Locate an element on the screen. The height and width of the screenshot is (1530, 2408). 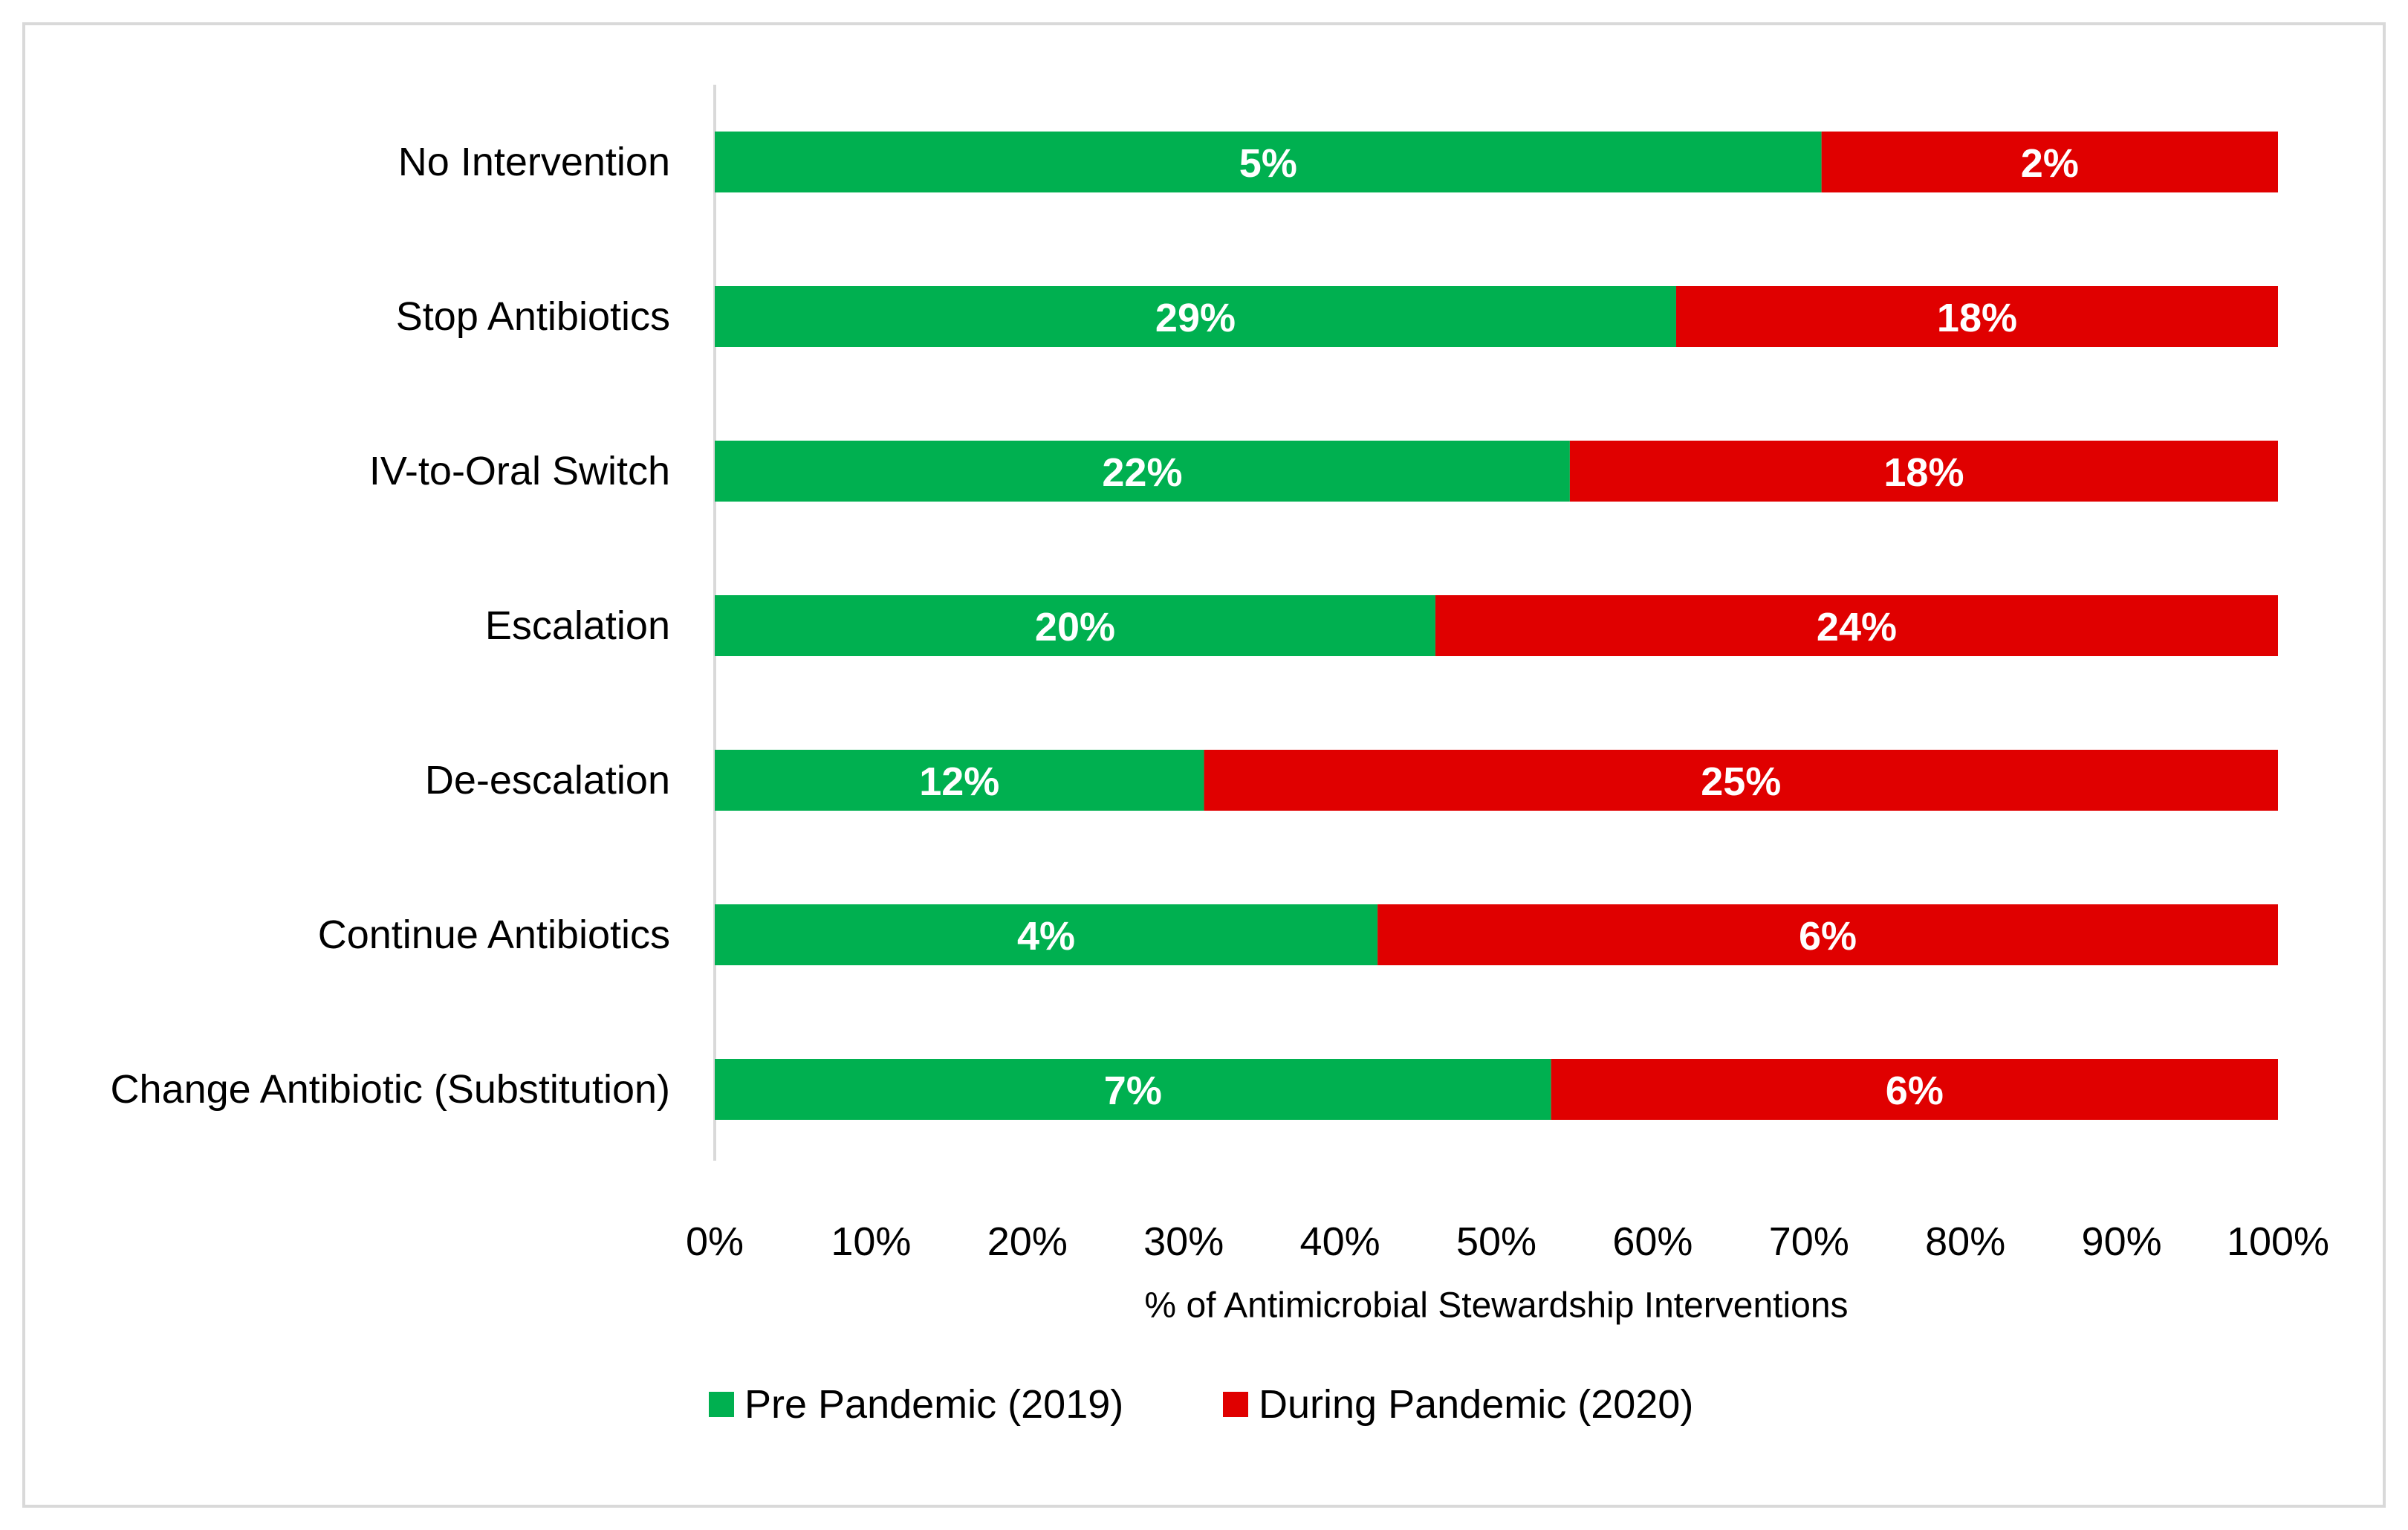
data-label: 25% is located at coordinates (1741, 781).